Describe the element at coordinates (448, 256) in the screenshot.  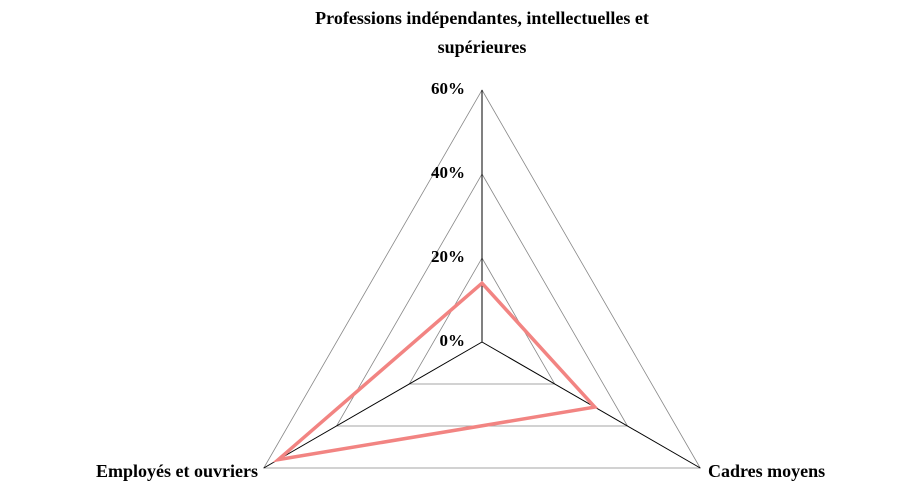
I see `r-tick-label: 20%` at that location.